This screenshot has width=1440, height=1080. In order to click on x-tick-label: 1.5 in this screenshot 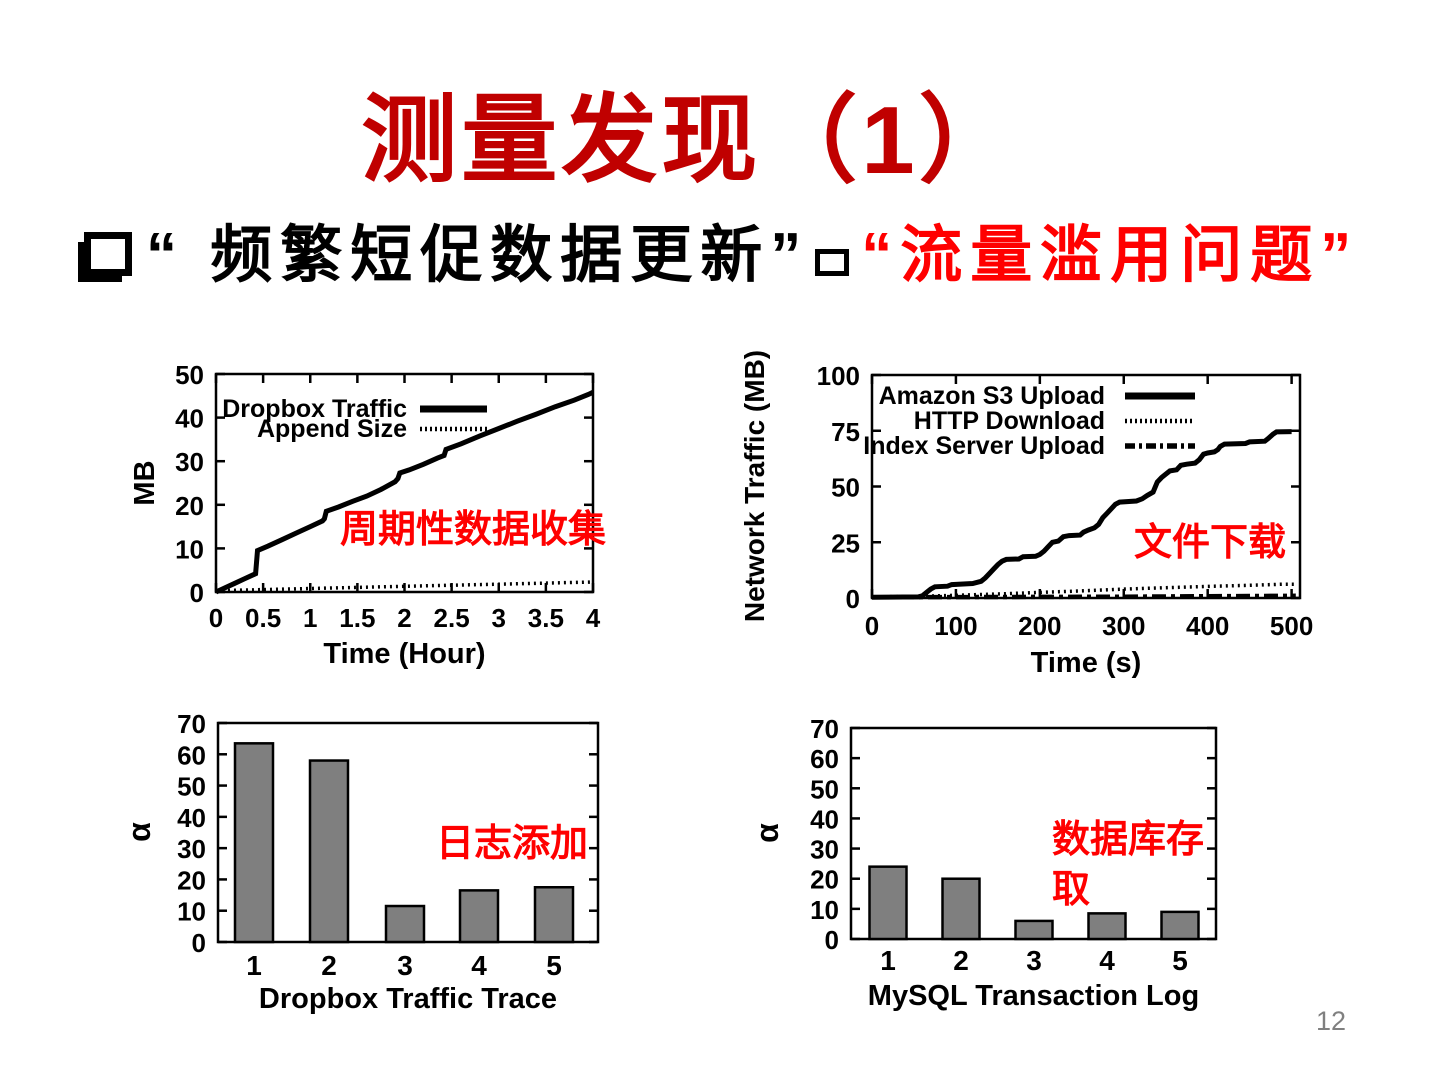, I will do `click(357, 618)`.